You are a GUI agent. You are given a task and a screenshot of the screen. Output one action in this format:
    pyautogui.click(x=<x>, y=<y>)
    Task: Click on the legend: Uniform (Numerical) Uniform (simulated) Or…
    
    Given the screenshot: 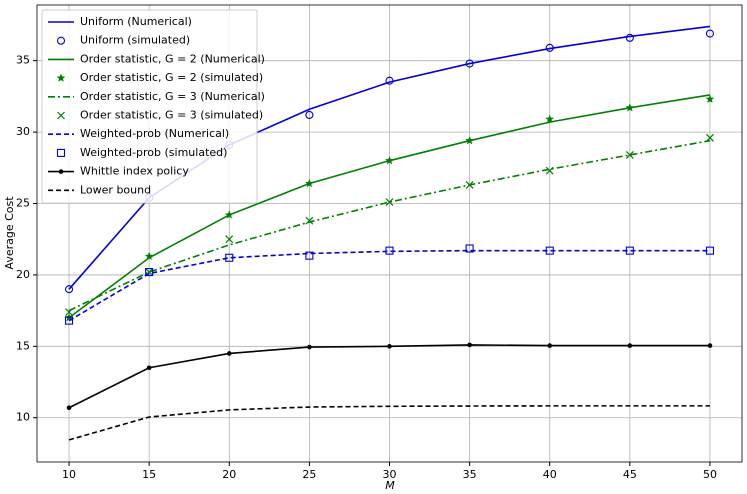 What is the action you would take?
    pyautogui.click(x=153, y=106)
    